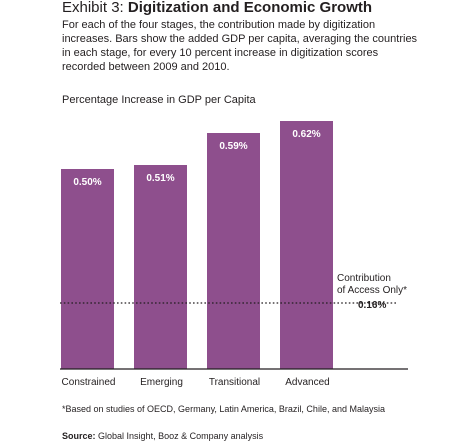 This screenshot has width=468, height=443. Describe the element at coordinates (79, 436) in the screenshot. I see `source-label: Source:` at that location.